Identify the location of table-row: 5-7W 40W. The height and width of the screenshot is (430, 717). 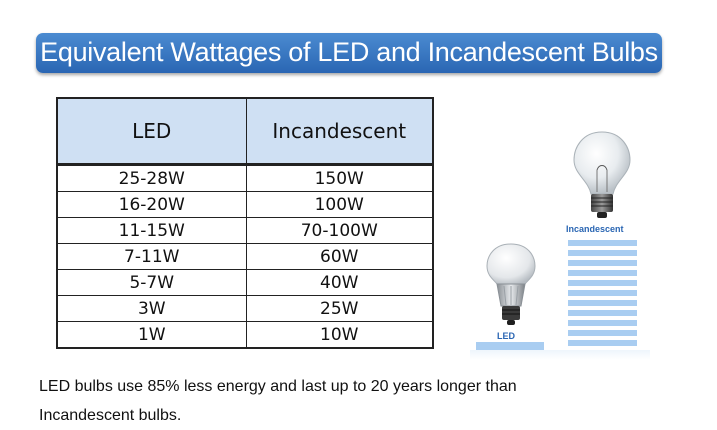
(245, 282).